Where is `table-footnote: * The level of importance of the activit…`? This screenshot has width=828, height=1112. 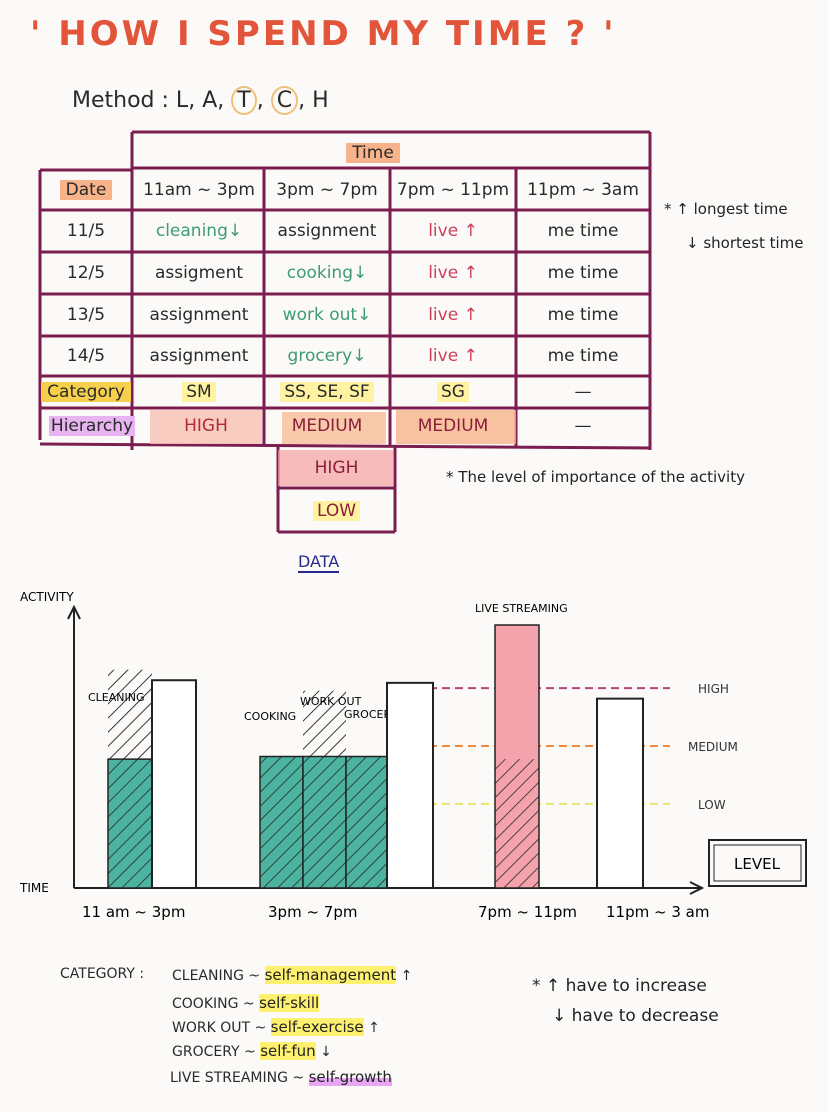
table-footnote: * The level of importance of the activit… is located at coordinates (595, 477).